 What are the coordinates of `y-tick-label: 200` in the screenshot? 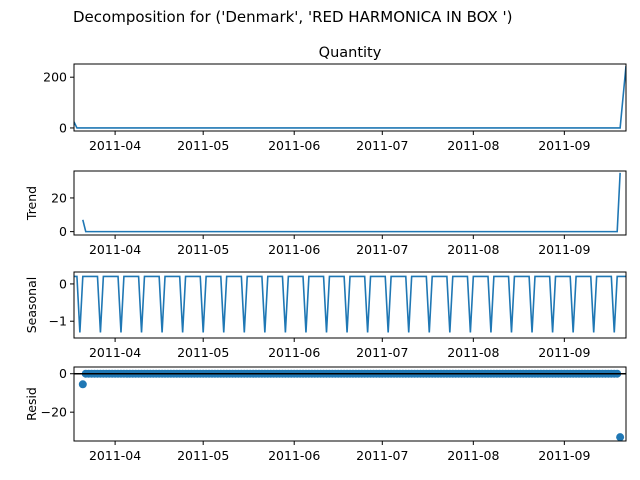 It's located at (55, 77).